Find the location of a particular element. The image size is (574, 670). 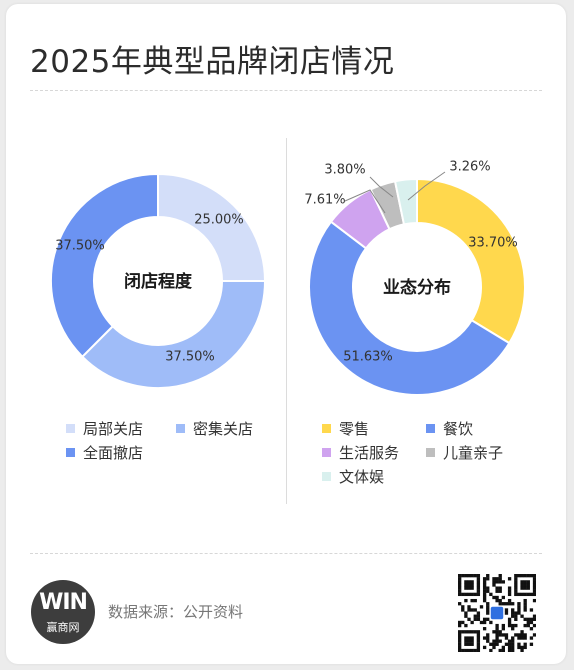

donut-center-label: 闭店程度 is located at coordinates (158, 281).